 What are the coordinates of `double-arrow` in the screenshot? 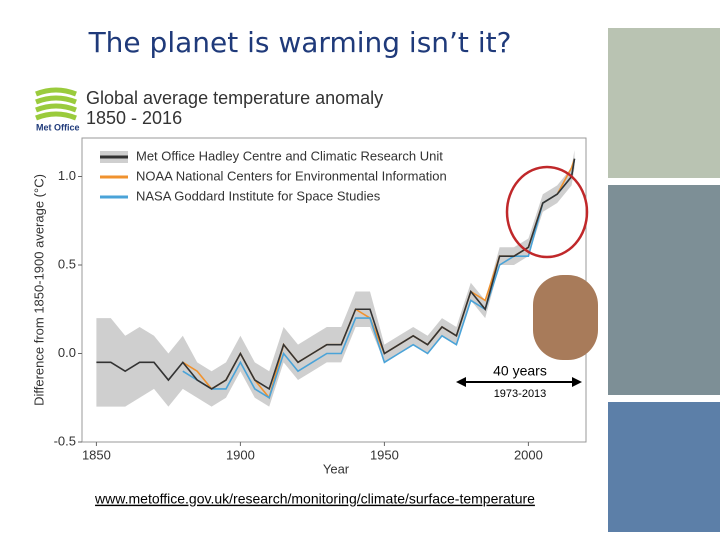 It's located at (519, 382).